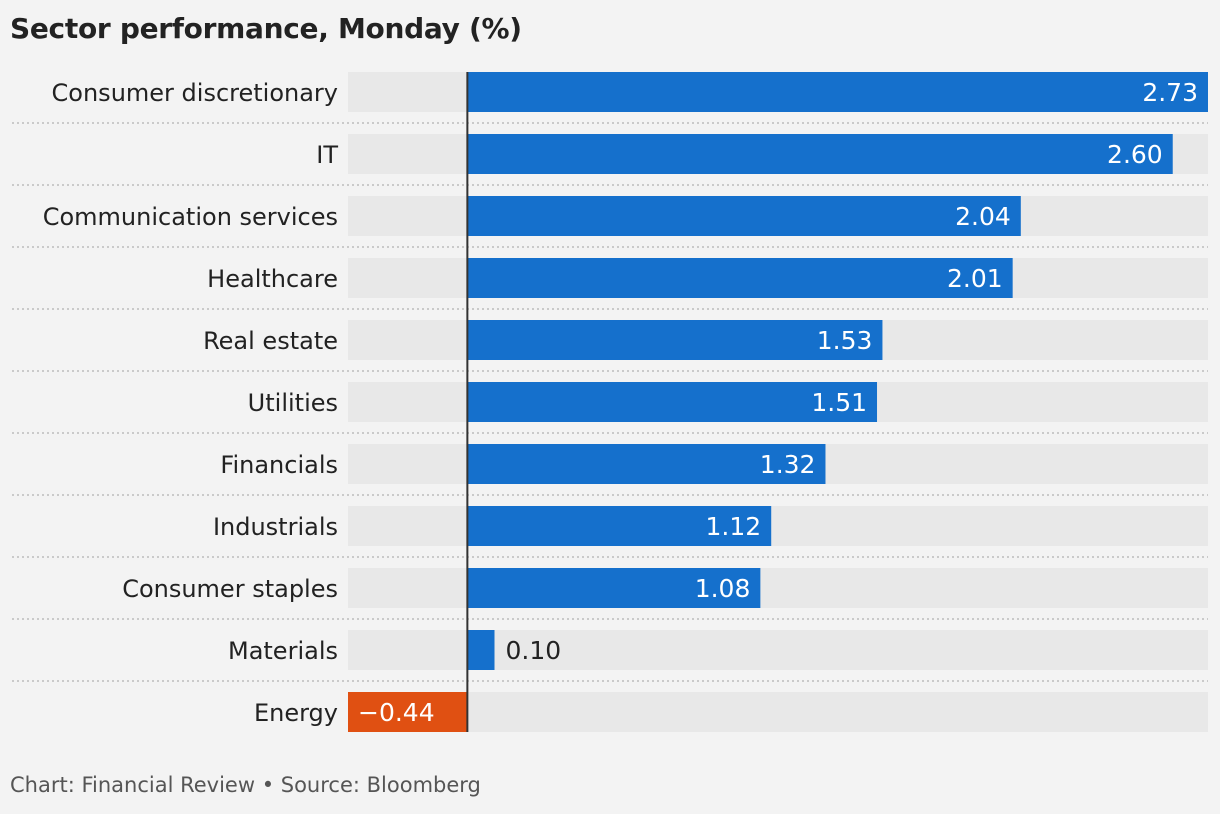  Describe the element at coordinates (275, 527) in the screenshot. I see `category-label: Industrials` at that location.